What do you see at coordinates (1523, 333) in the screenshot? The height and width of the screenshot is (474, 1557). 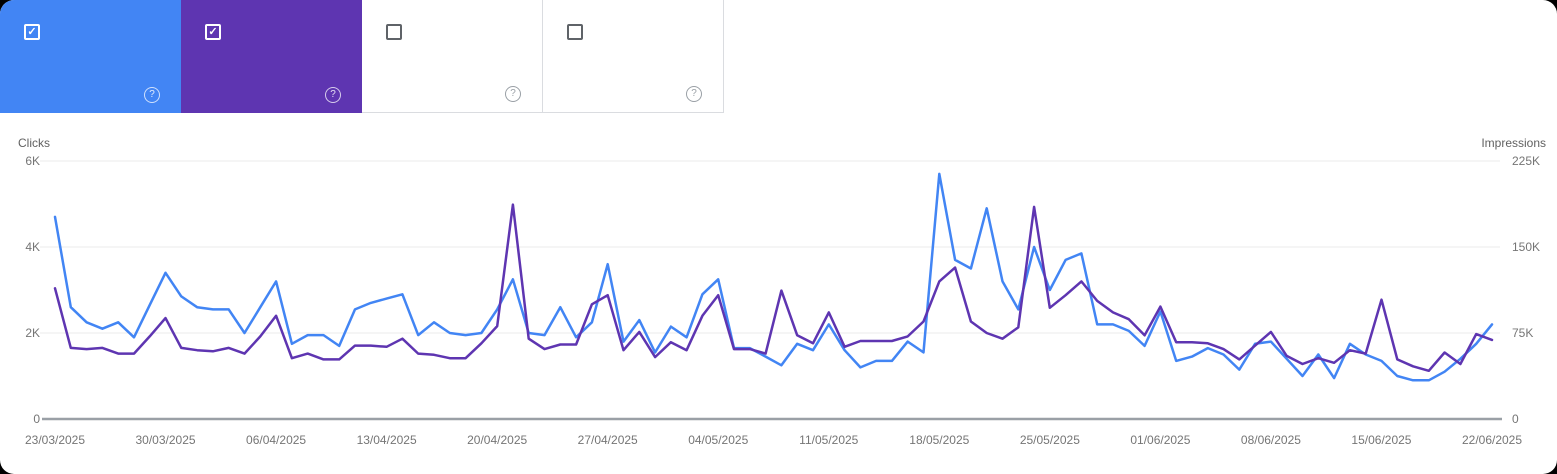 I see `right-axis-tick: 75K` at bounding box center [1523, 333].